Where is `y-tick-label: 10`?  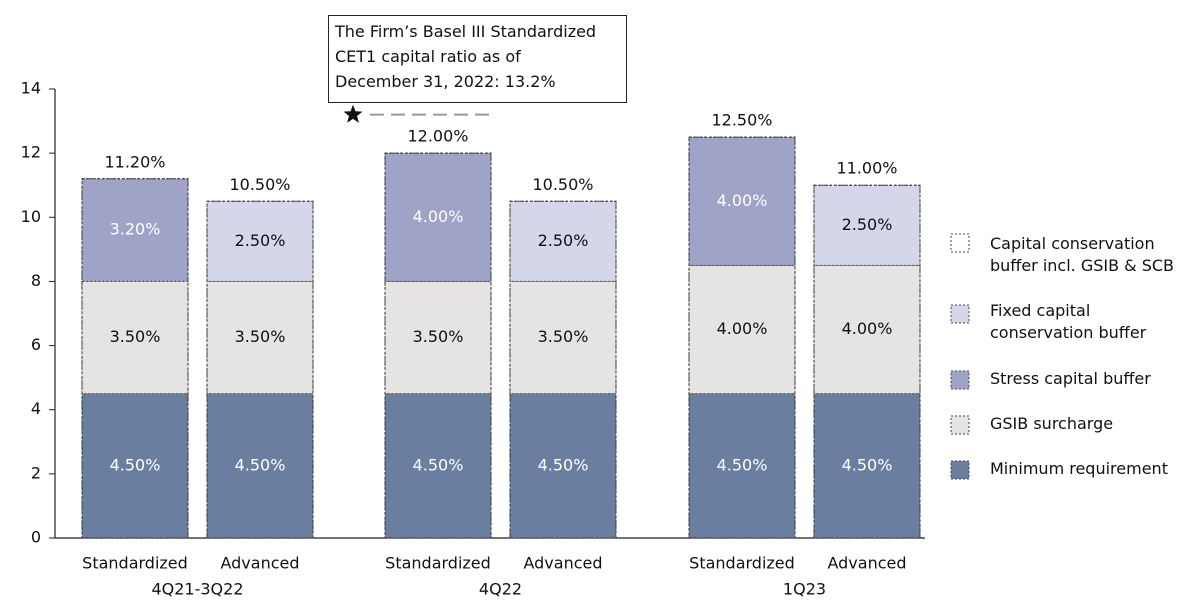 y-tick-label: 10 is located at coordinates (31, 216).